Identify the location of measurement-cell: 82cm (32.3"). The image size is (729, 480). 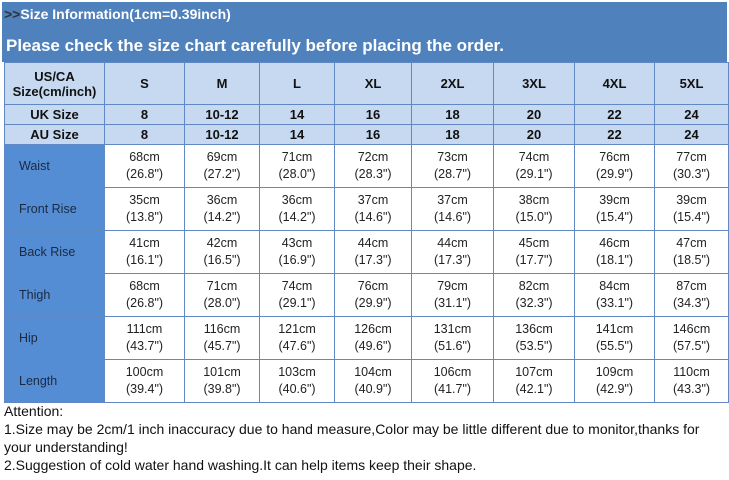
(534, 295).